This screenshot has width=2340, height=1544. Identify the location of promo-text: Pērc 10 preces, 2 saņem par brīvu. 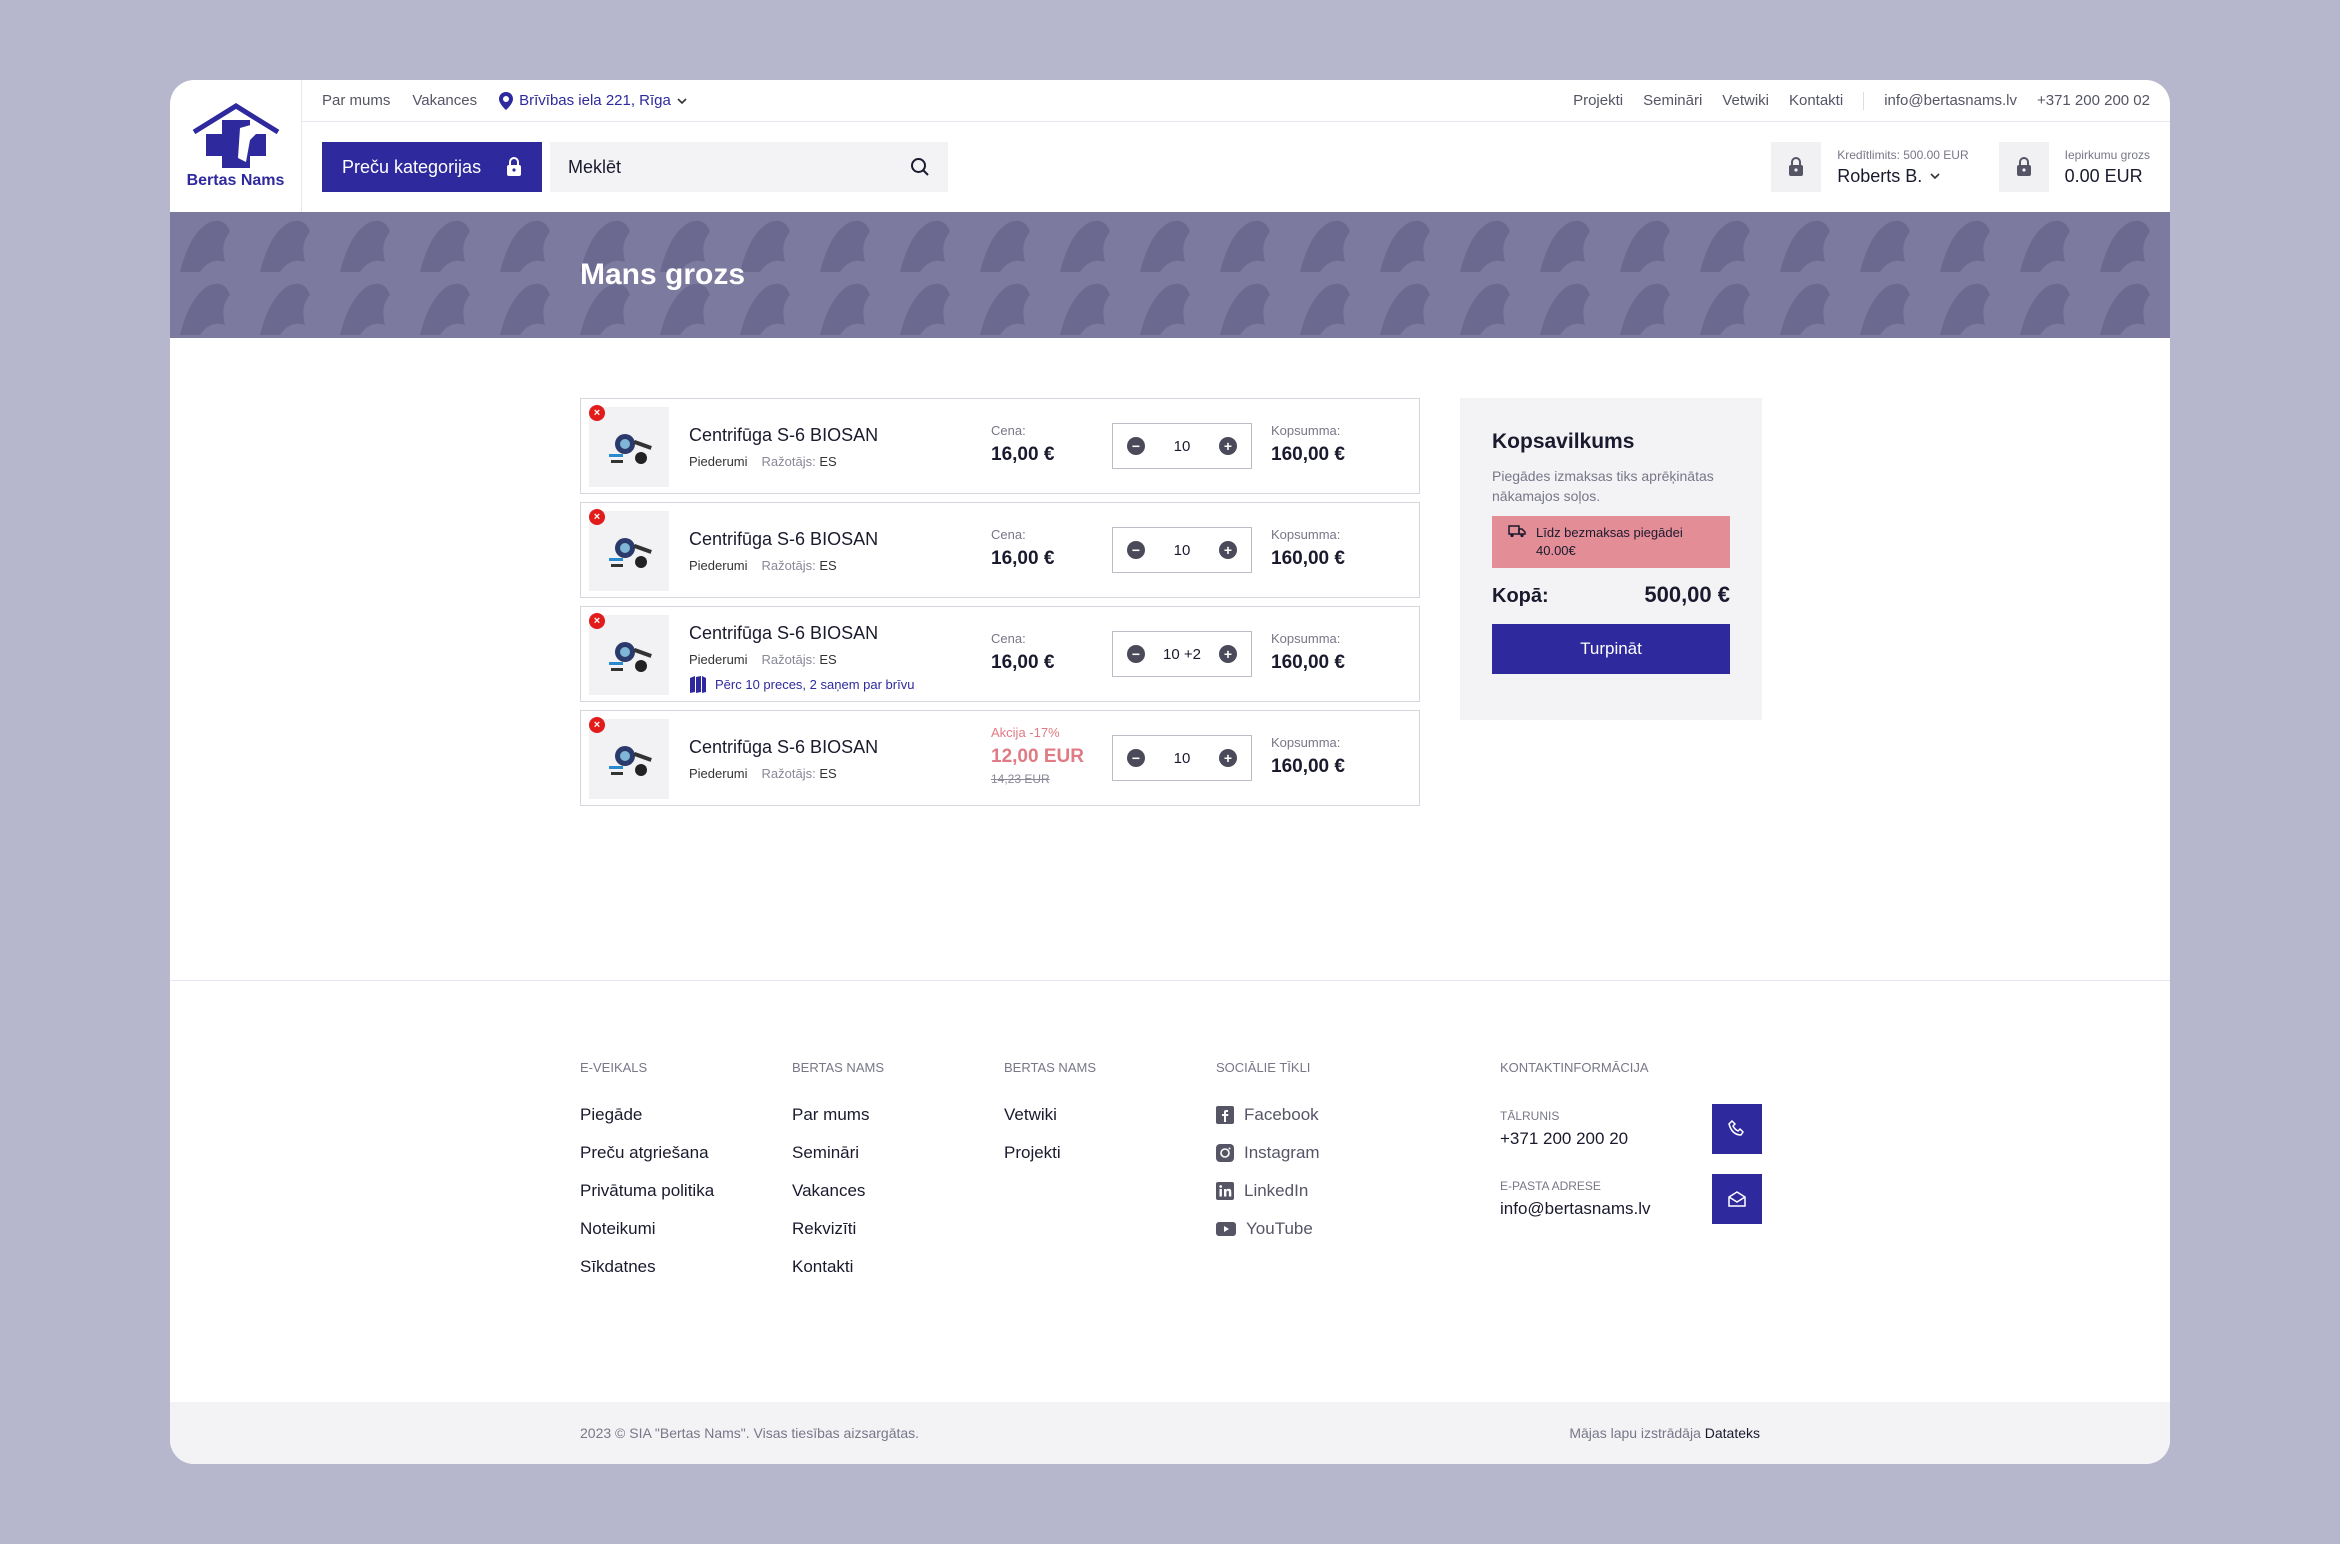
(815, 684).